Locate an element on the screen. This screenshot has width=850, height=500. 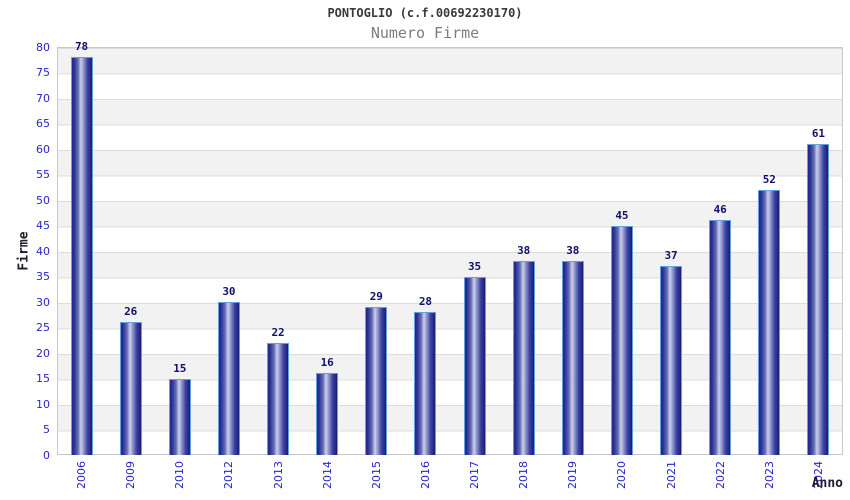
y-tick-label: 65 is located at coordinates (43, 123).